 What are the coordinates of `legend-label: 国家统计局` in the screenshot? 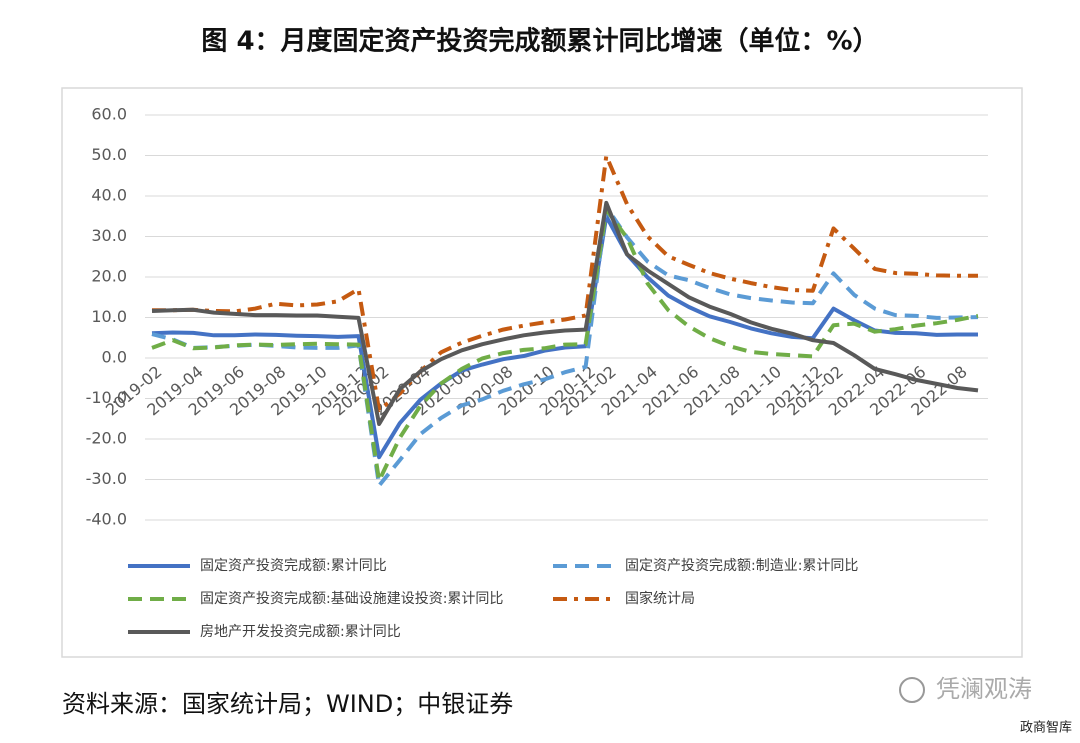 It's located at (660, 598).